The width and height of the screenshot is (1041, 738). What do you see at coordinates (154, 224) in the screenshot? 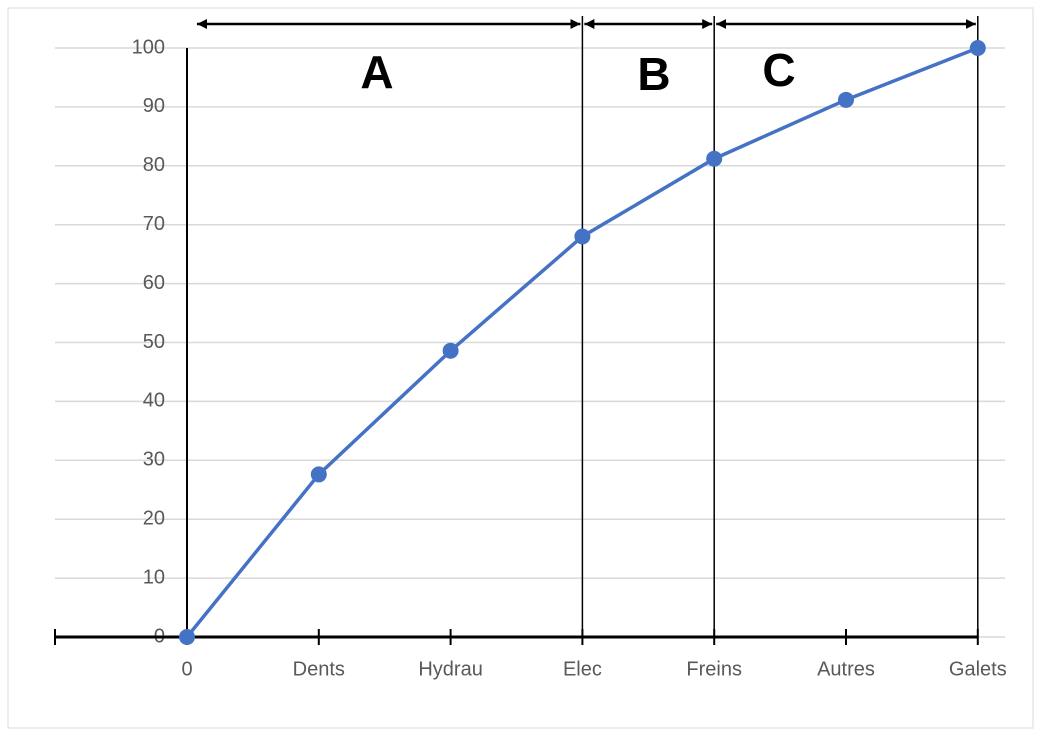
I see `y-tick-label: 70` at bounding box center [154, 224].